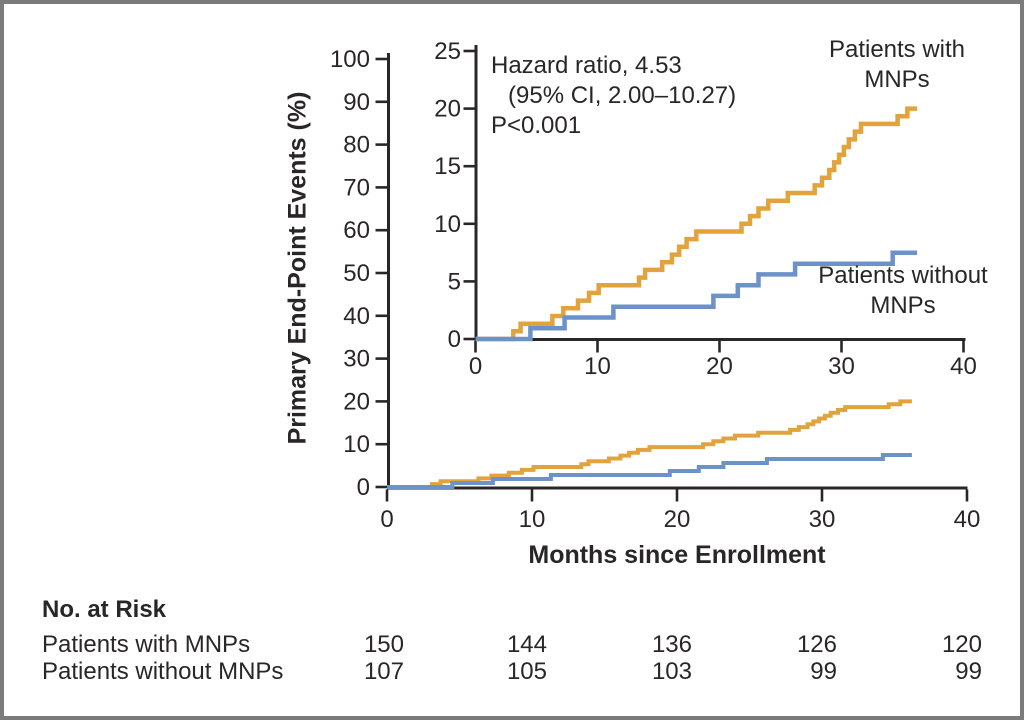  I want to click on main-x-tick-label: 10, so click(532, 519).